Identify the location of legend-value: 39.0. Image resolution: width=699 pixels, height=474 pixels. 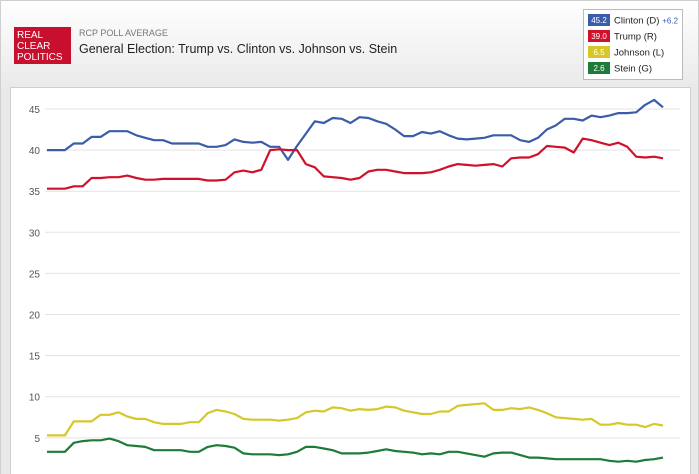
(599, 36).